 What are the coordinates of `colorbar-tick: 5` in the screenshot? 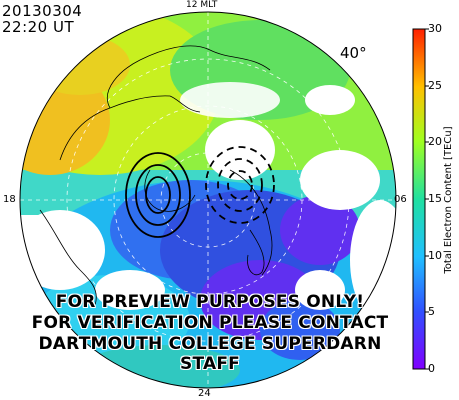 It's located at (431, 311).